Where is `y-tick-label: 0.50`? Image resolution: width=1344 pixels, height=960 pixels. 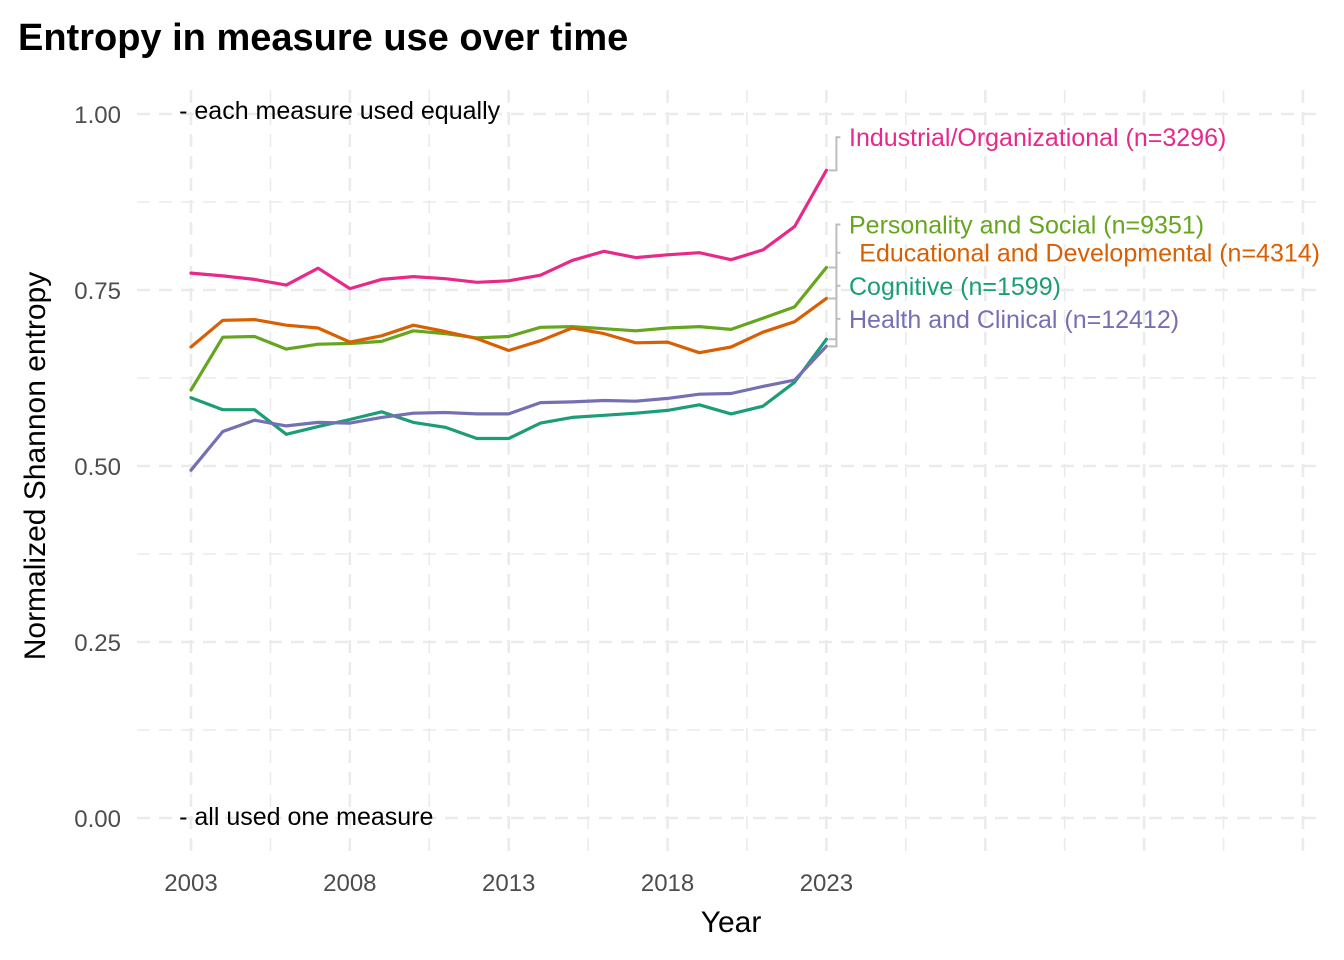 y-tick-label: 0.50 is located at coordinates (97, 467).